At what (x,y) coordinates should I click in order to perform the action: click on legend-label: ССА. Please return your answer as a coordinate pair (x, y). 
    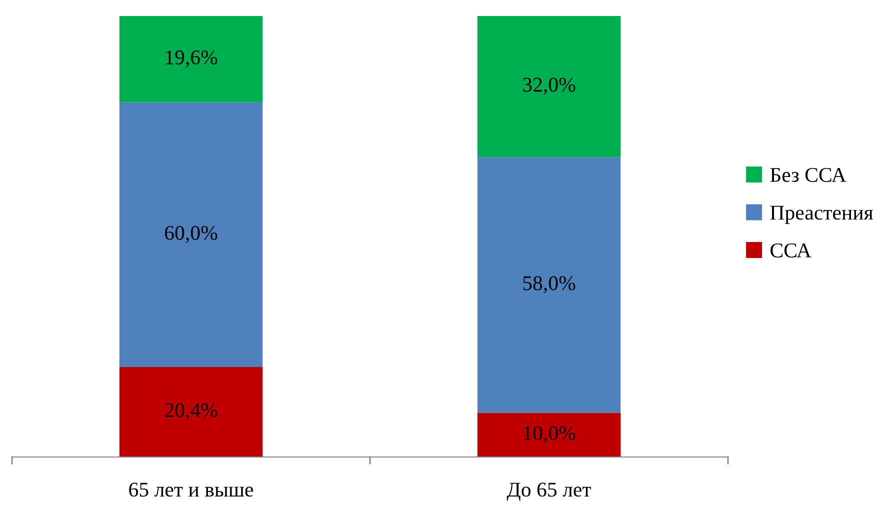
    Looking at the image, I should click on (791, 251).